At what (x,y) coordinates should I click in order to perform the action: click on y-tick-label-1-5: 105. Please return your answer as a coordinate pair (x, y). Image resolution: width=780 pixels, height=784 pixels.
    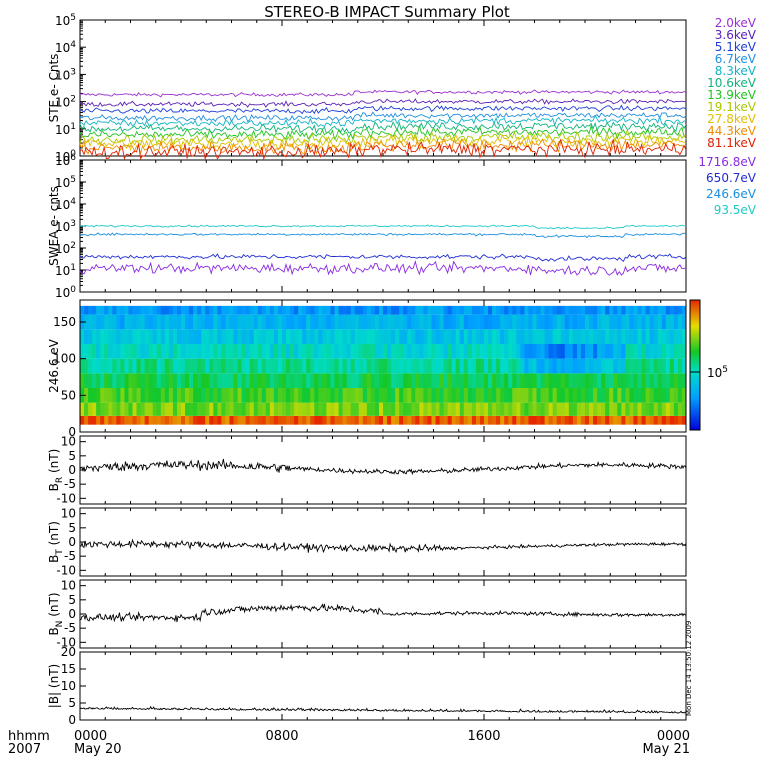
    Looking at the image, I should click on (65, 182).